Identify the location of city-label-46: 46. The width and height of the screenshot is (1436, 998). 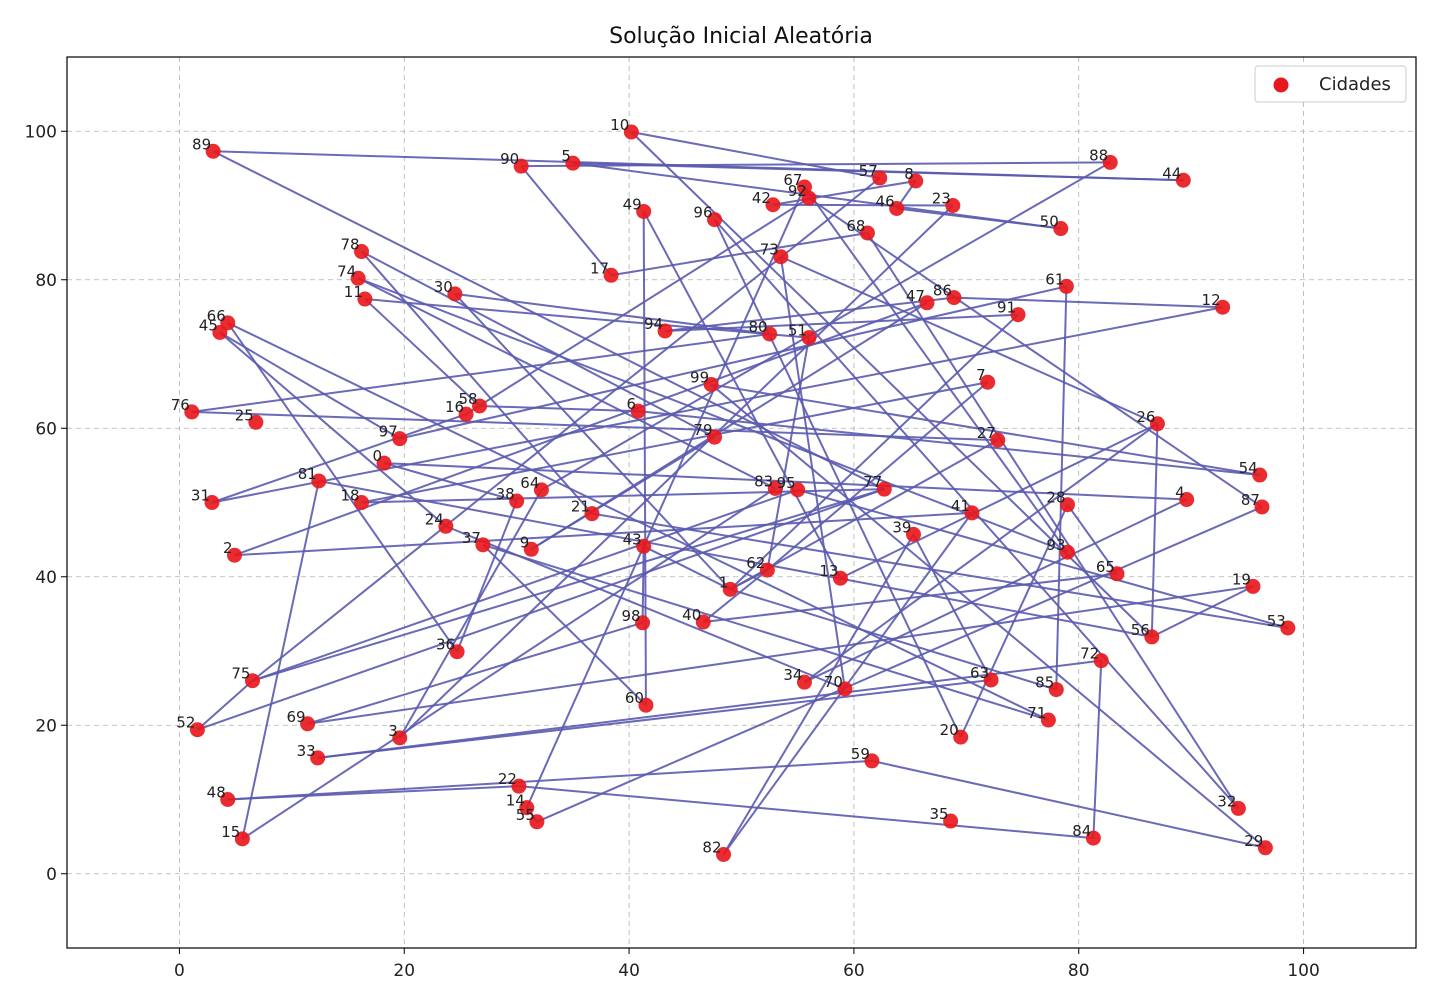
(885, 201).